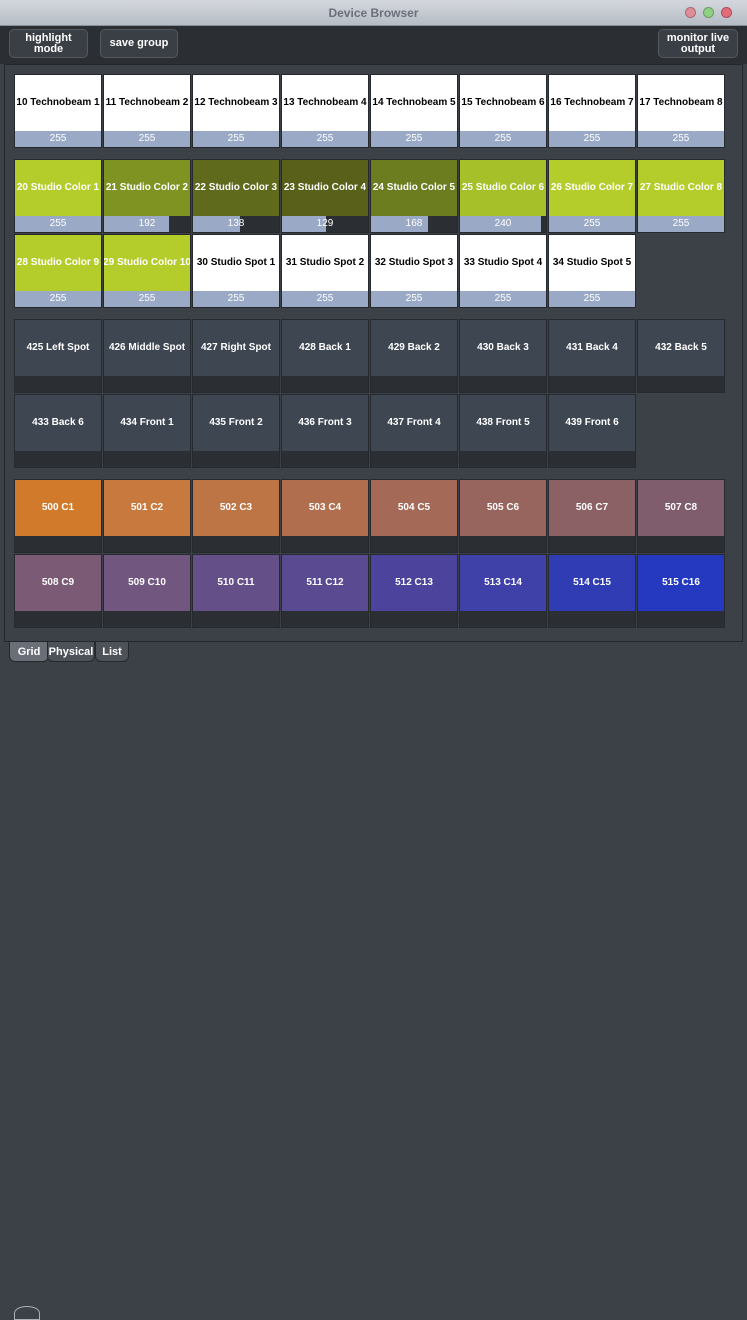 Image resolution: width=747 pixels, height=1320 pixels. Describe the element at coordinates (325, 102) in the screenshot. I see `device-label: 13 Technobeam 4` at that location.